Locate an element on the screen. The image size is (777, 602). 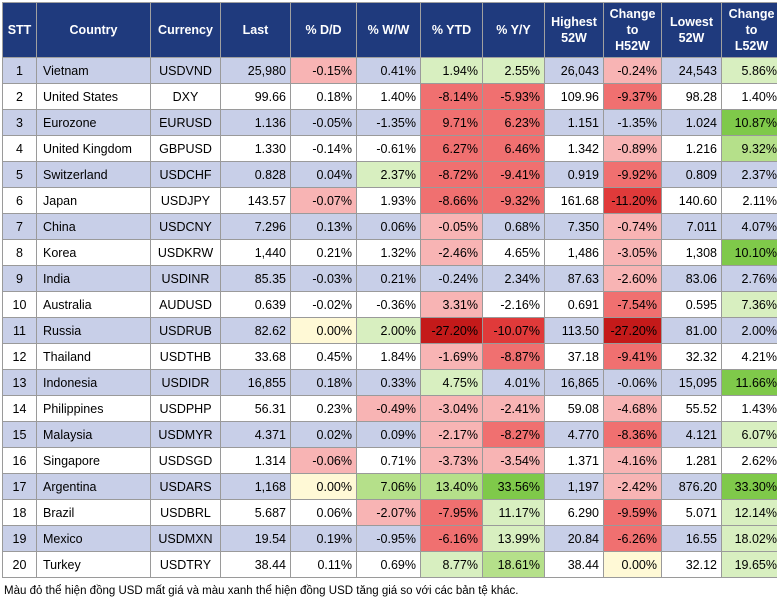
cell-ww: 0.09% is located at coordinates (388, 434).